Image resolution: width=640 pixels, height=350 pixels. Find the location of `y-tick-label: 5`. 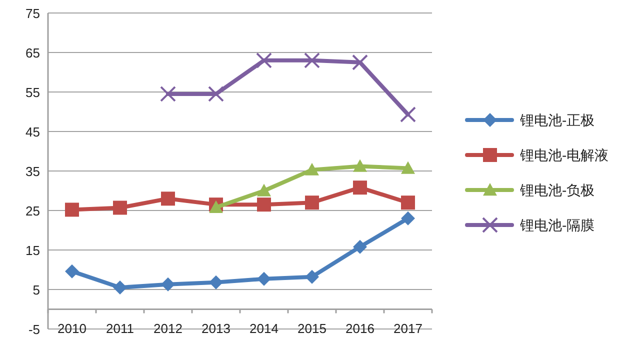

y-tick-label: 5 is located at coordinates (36, 290).